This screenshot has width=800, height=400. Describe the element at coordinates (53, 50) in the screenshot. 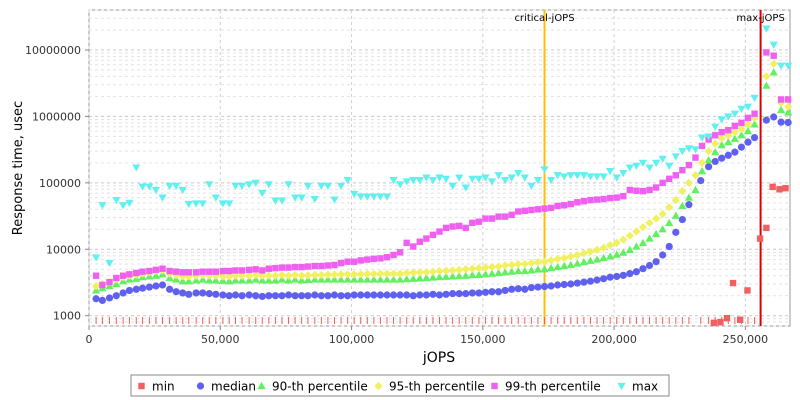

I see `y-tick-label: 10000000` at that location.